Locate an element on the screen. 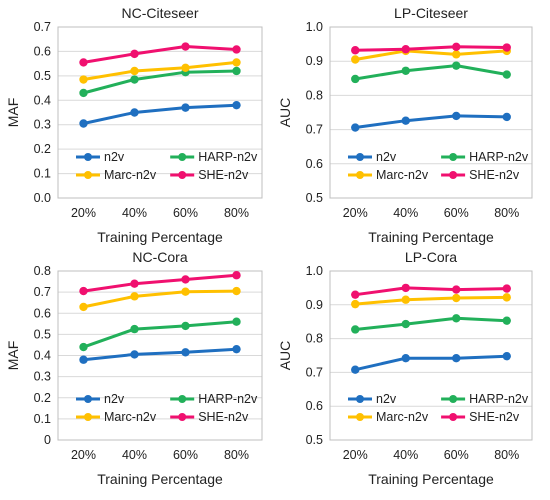 The image size is (550, 500). y-tick-label: 0.4 is located at coordinates (42, 100).